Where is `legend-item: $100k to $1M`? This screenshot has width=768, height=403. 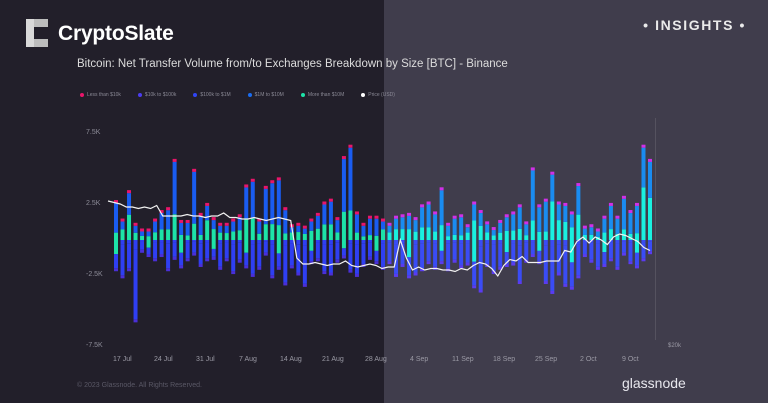 legend-item: $100k to $1M is located at coordinates (212, 95).